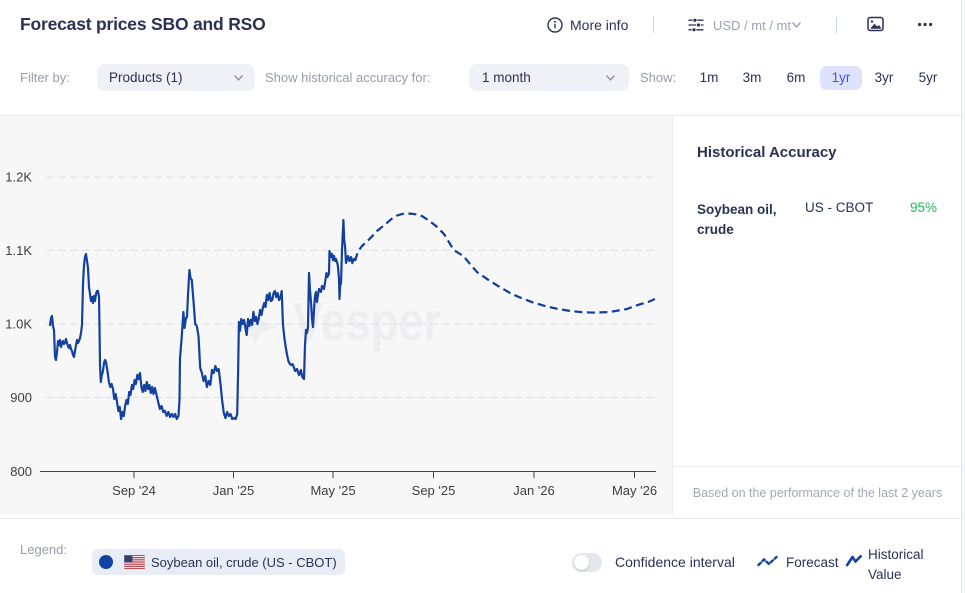  What do you see at coordinates (134, 490) in the screenshot?
I see `svg-text: Sep '24` at bounding box center [134, 490].